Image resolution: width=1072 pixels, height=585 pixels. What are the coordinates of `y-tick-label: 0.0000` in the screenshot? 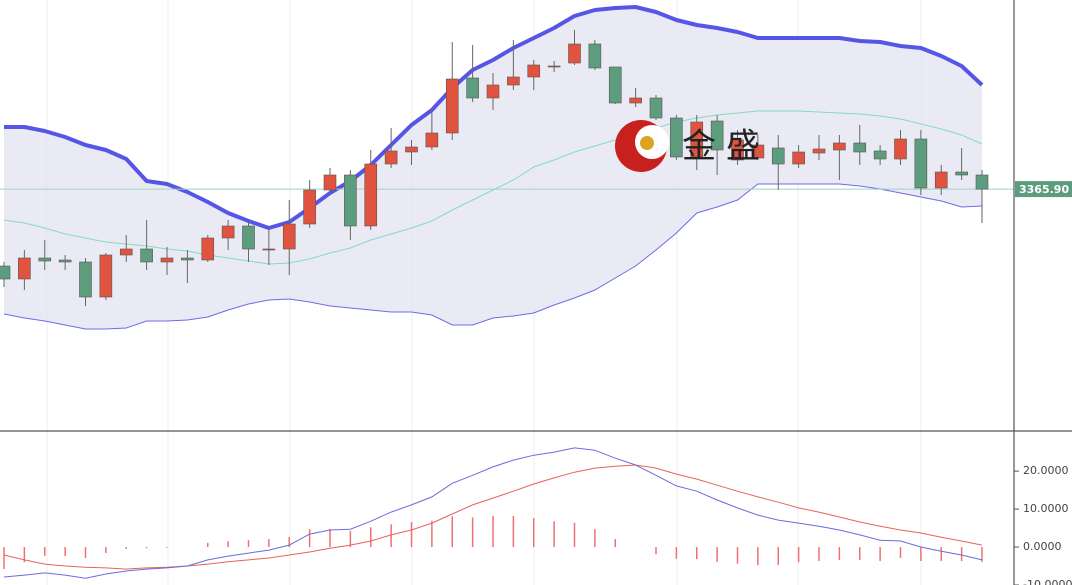 It's located at (1042, 546).